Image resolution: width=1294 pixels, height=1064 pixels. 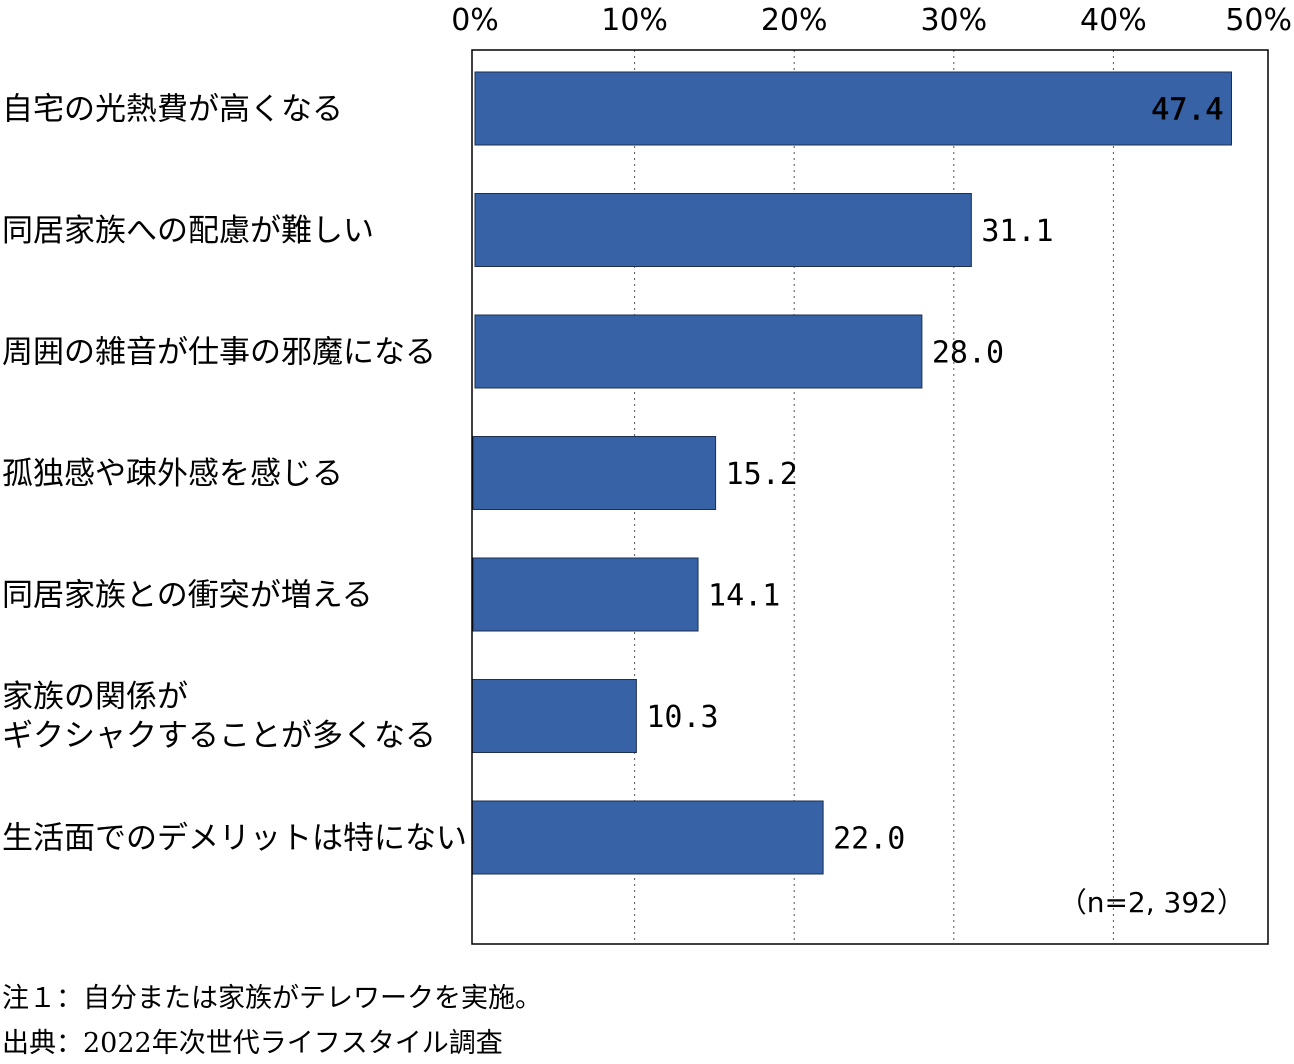 What do you see at coordinates (252, 1043) in the screenshot?
I see `source-note: 出典：2022年次世代ライフスタイル調査` at bounding box center [252, 1043].